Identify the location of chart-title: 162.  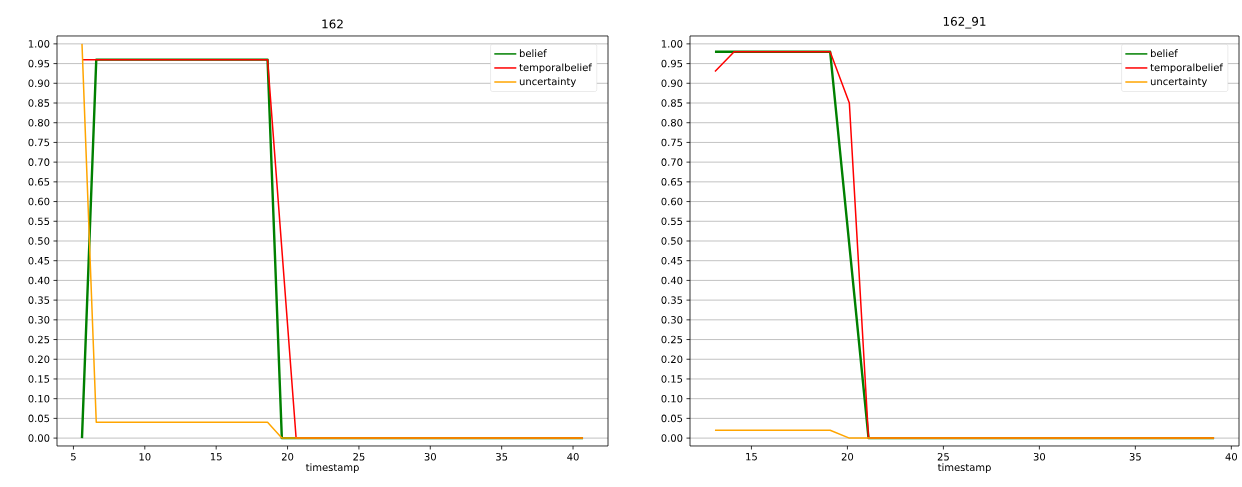
(332, 24).